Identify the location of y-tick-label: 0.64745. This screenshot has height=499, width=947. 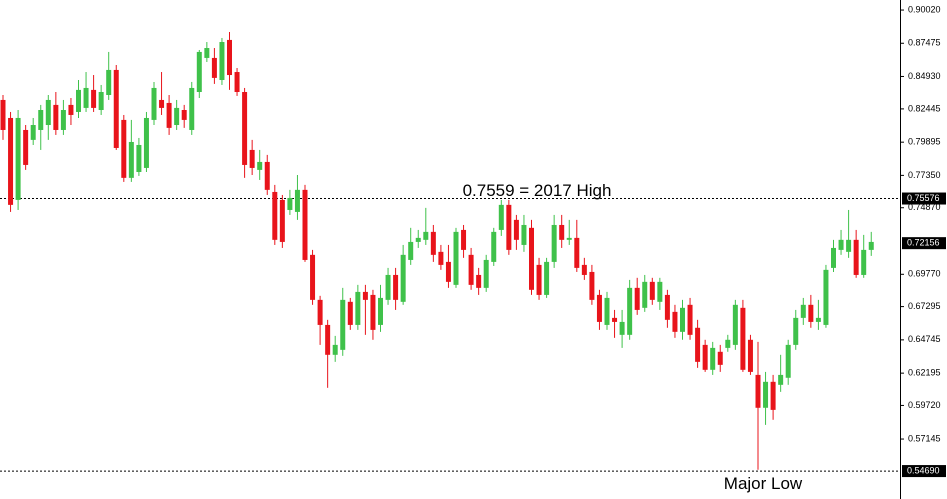
(924, 339).